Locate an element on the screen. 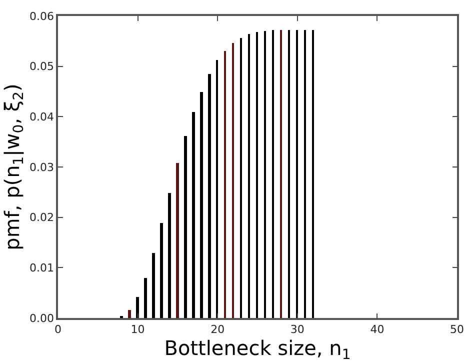  x-tick-label: 40 is located at coordinates (377, 329).